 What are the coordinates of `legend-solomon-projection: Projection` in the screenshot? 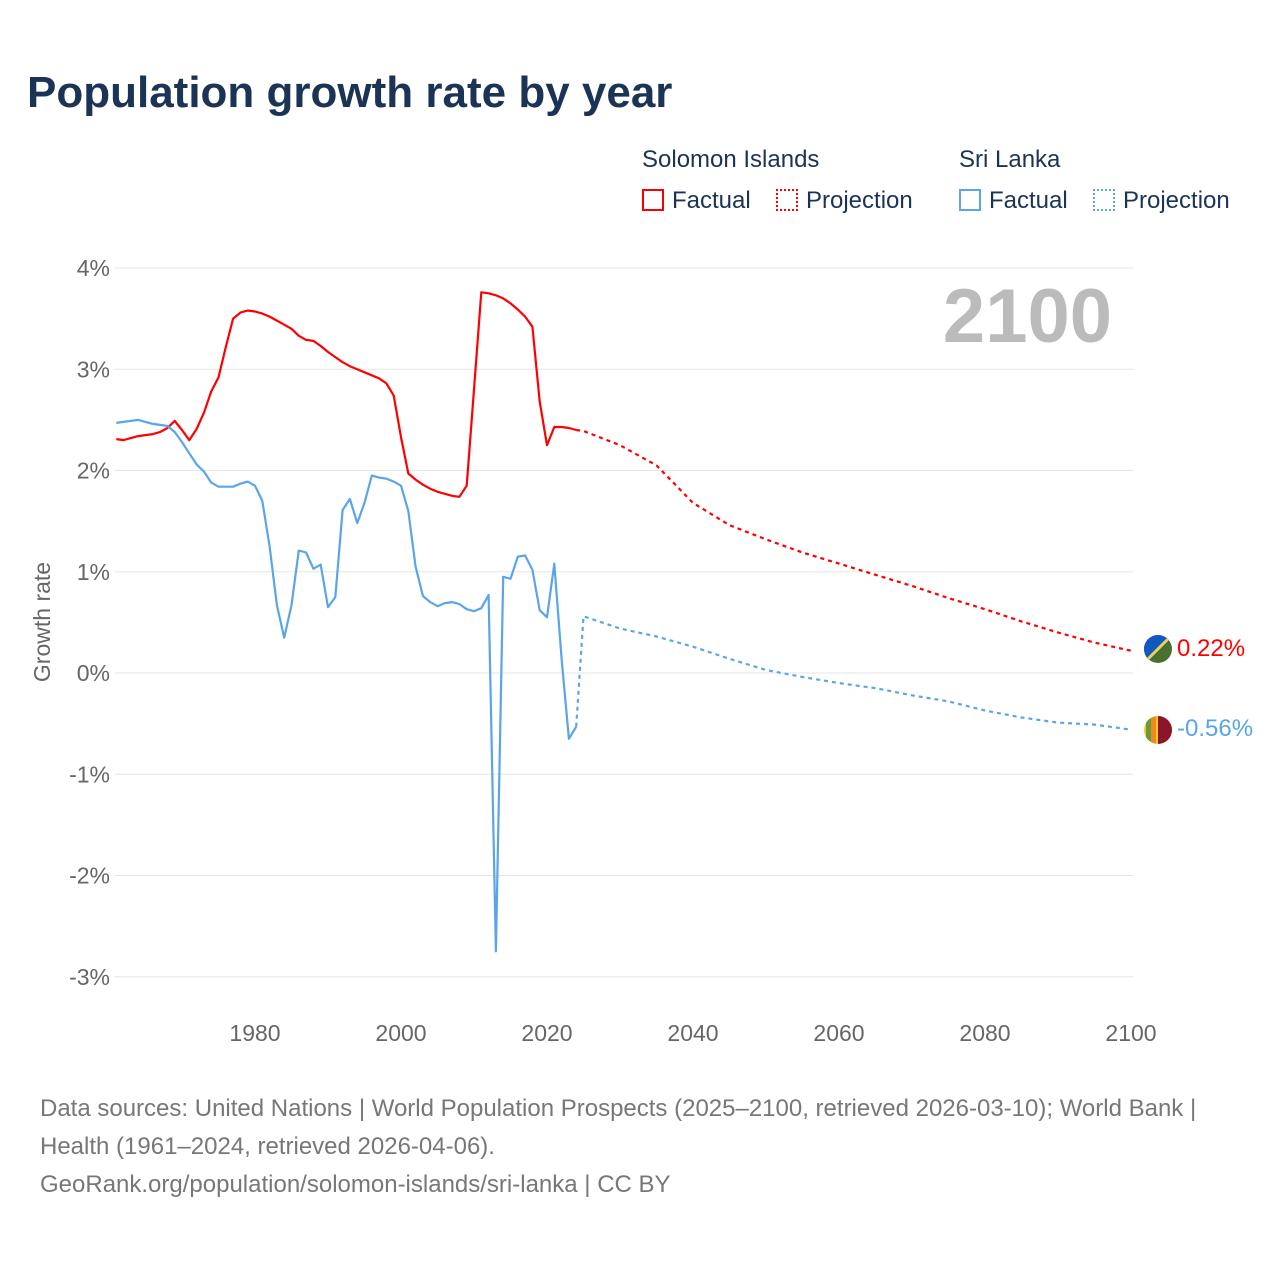 It's located at (844, 201).